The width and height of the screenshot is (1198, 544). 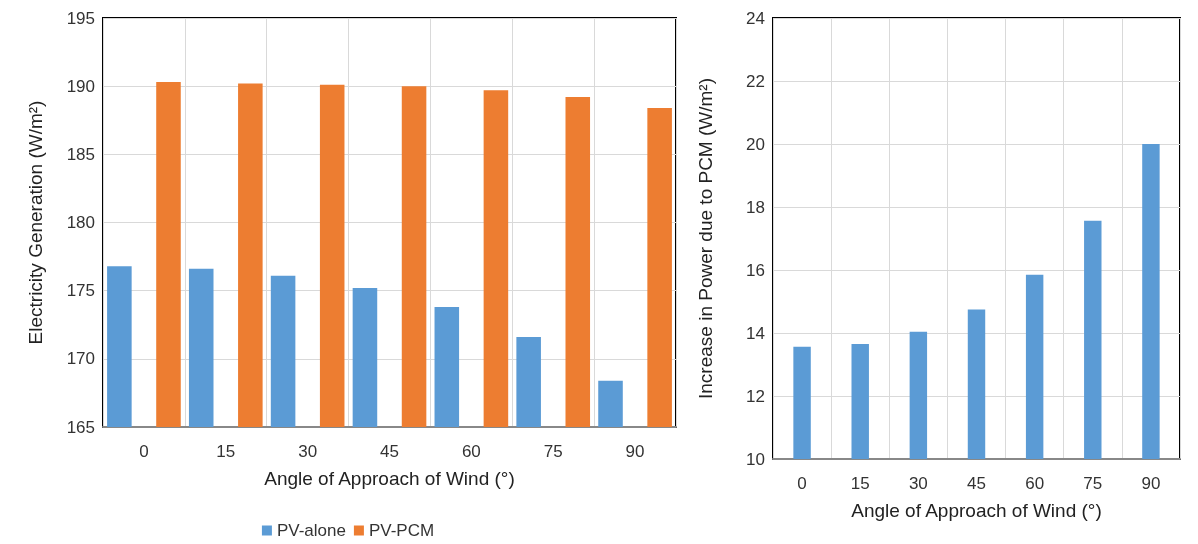 What do you see at coordinates (755, 144) in the screenshot?
I see `y-tick-label: 20` at bounding box center [755, 144].